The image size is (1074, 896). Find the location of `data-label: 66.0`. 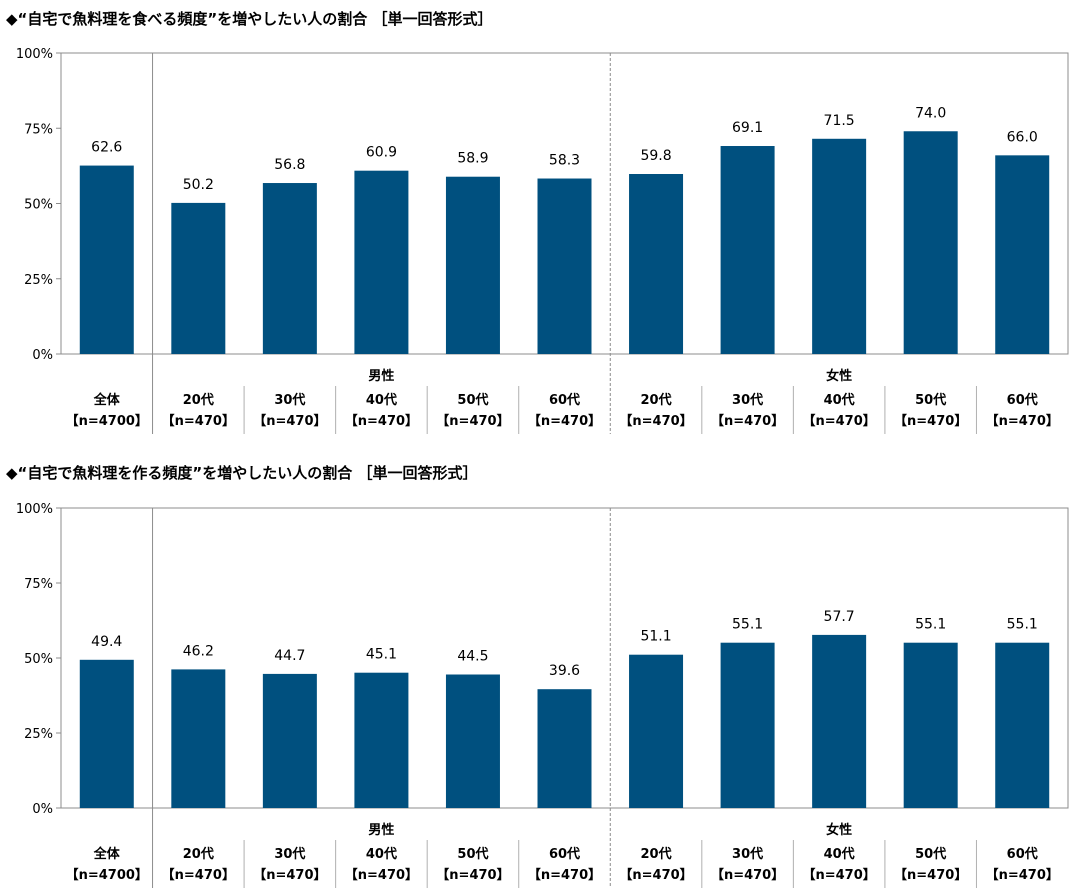

data-label: 66.0 is located at coordinates (1022, 137).